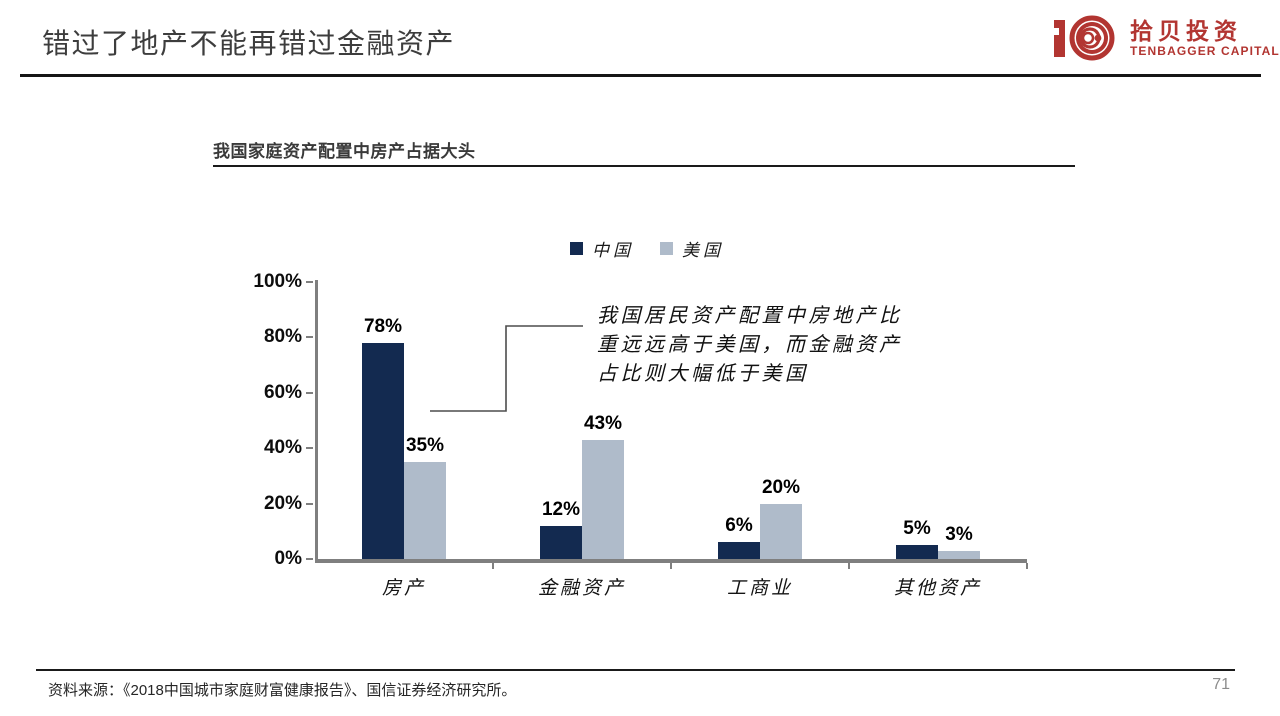 The height and width of the screenshot is (716, 1280). Describe the element at coordinates (613, 251) in the screenshot. I see `legend-label: 中国` at that location.